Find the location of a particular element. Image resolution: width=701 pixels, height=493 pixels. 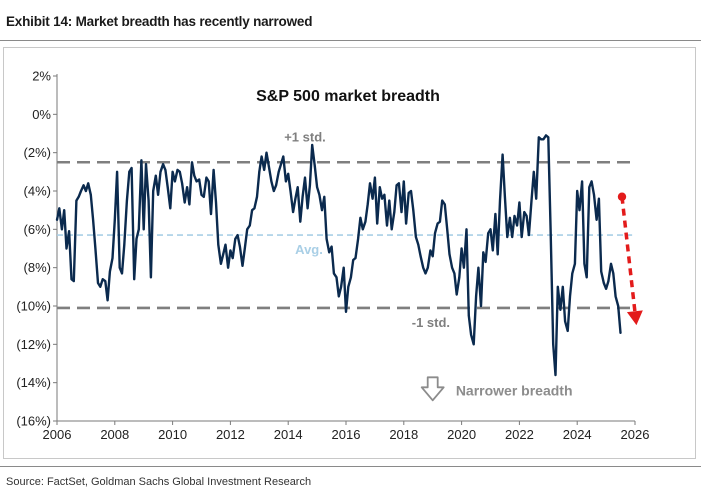

chart-title: S&P 500 market breadth is located at coordinates (348, 96).